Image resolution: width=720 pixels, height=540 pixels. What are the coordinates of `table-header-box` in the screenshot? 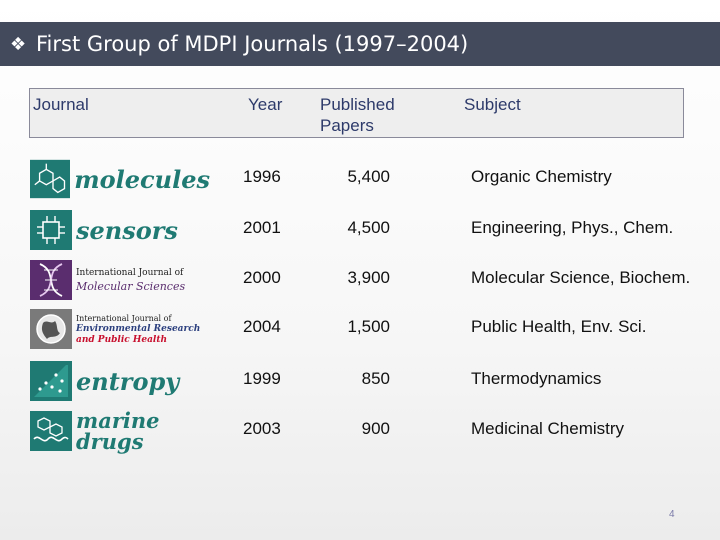 It's located at (356, 113).